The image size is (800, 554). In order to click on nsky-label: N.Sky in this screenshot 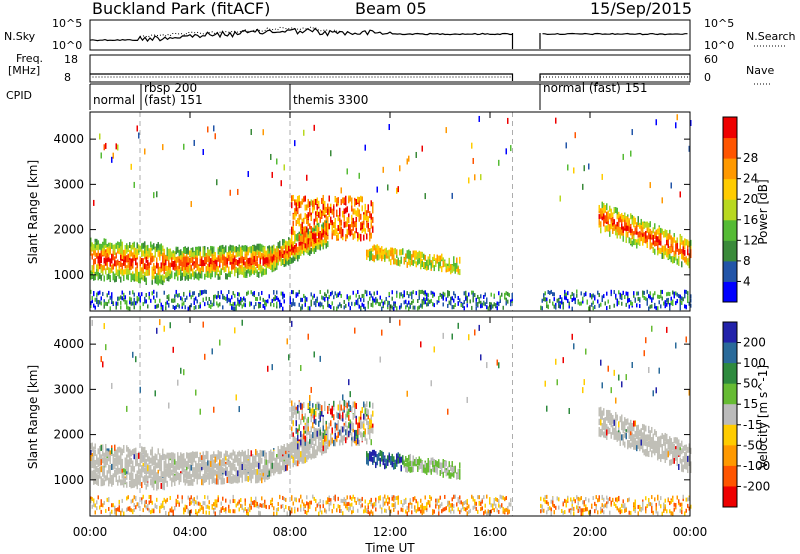, I will do `click(20, 36)`.